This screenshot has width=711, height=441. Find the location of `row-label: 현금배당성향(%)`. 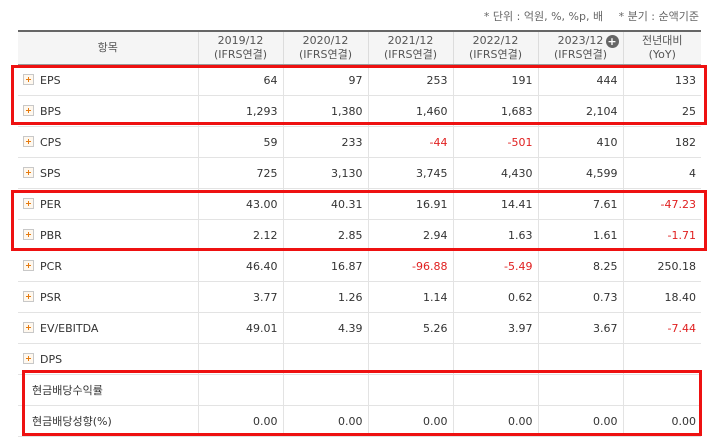

row-label: 현금배당성향(%) is located at coordinates (72, 421).